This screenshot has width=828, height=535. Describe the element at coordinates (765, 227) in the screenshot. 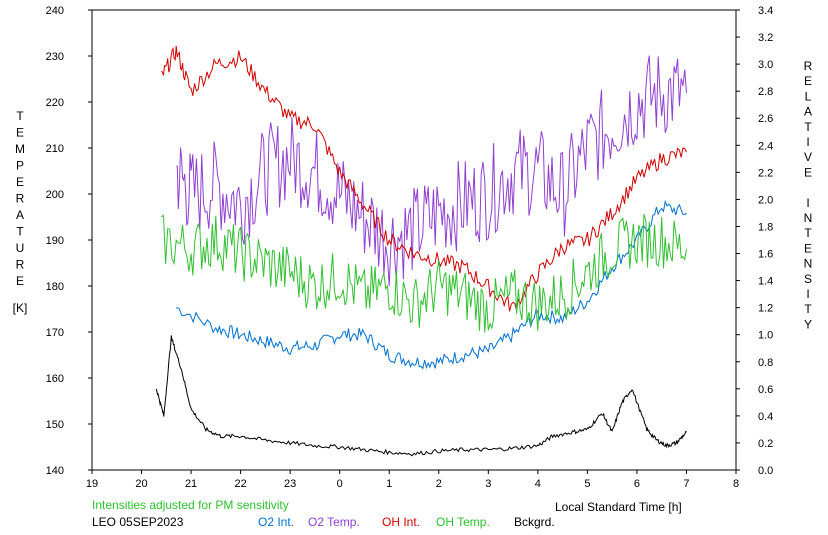

I see `right-y-tick-label: 1.8` at that location.